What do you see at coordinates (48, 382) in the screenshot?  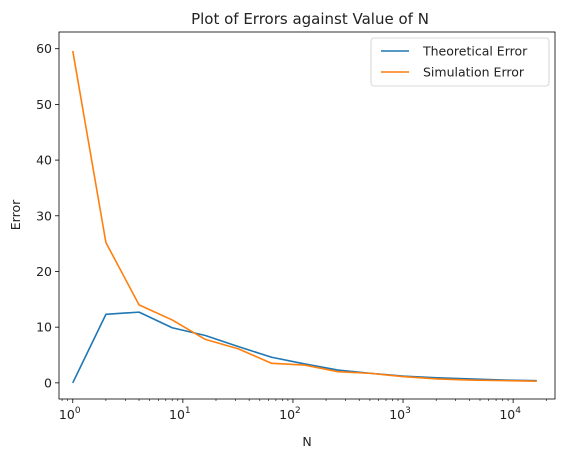 I see `y-tick-label: 0` at bounding box center [48, 382].